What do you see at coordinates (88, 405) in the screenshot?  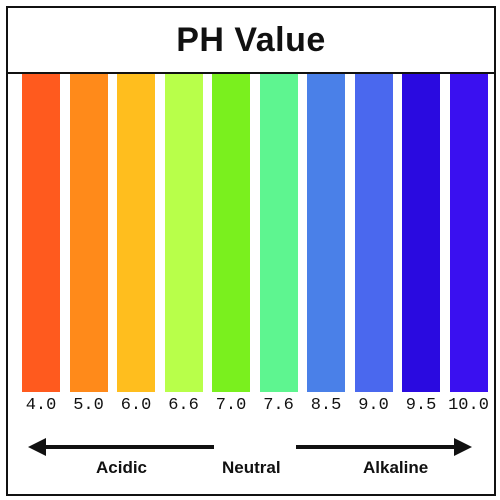 I see `ph-label-5-0: 5.0` at bounding box center [88, 405].